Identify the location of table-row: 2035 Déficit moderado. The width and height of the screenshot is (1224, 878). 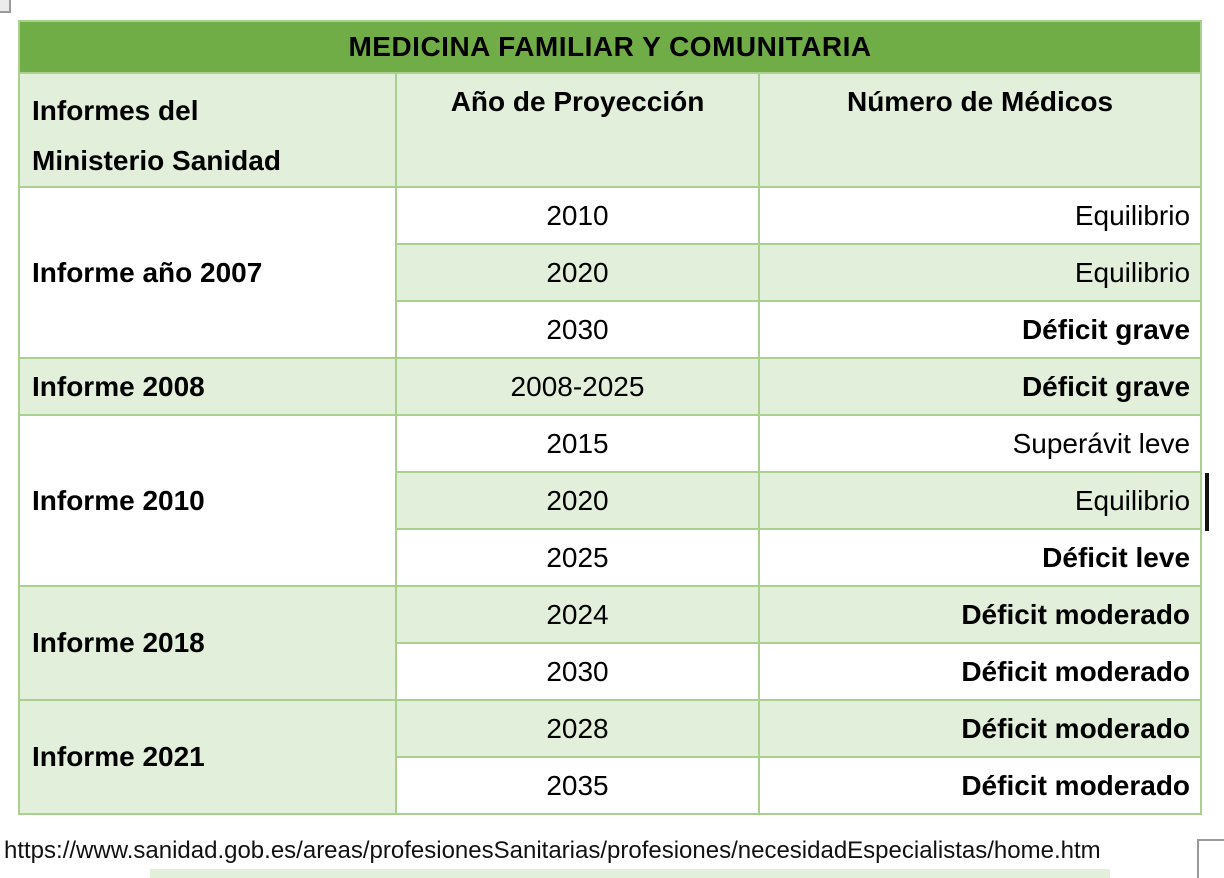
(611, 785).